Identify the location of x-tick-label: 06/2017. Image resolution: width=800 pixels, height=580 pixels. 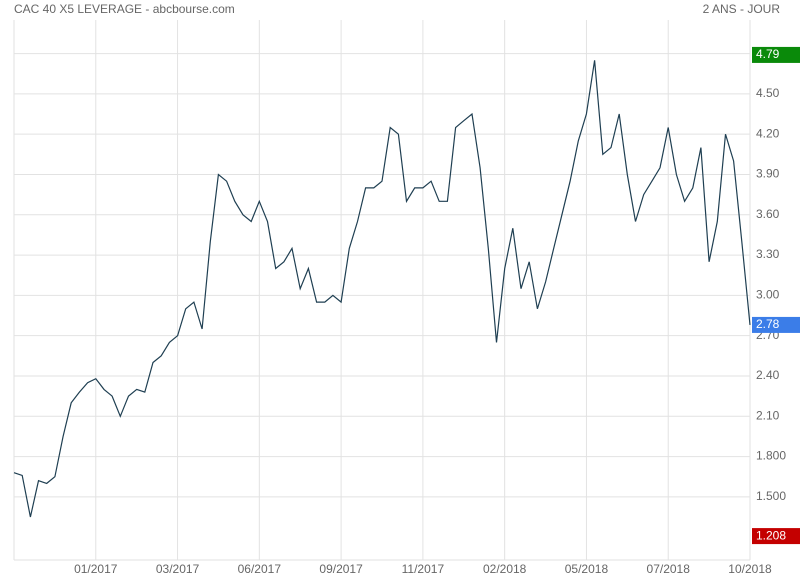
(260, 569).